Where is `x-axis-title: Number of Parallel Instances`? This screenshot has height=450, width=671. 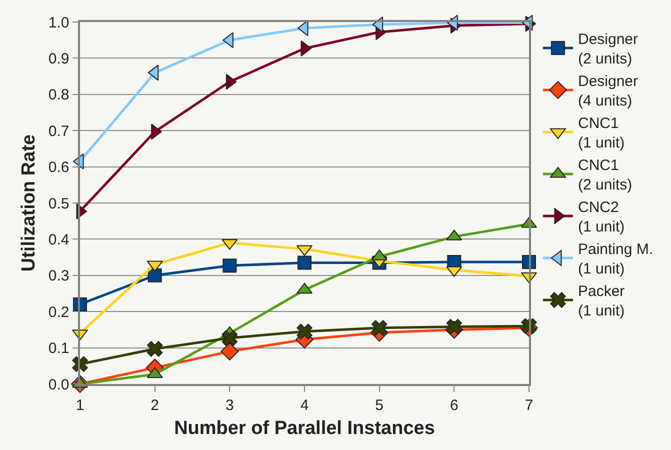
x-axis-title: Number of Parallel Instances is located at coordinates (304, 429).